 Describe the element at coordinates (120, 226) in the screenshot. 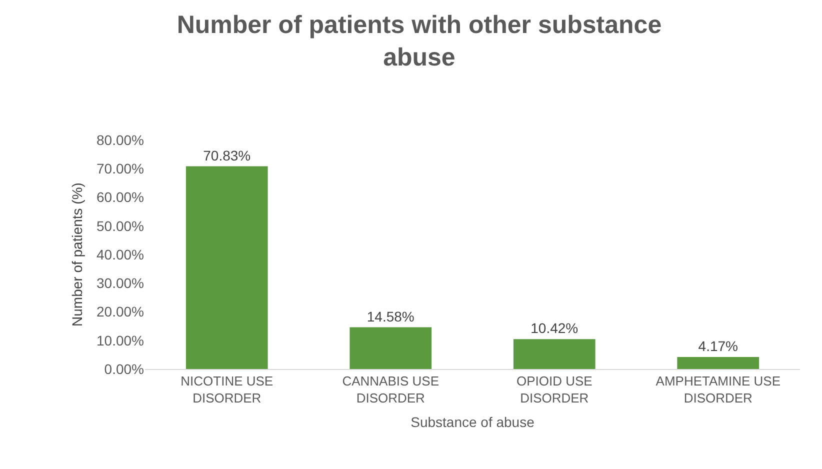

I see `y-tick-label: 50.00%` at that location.